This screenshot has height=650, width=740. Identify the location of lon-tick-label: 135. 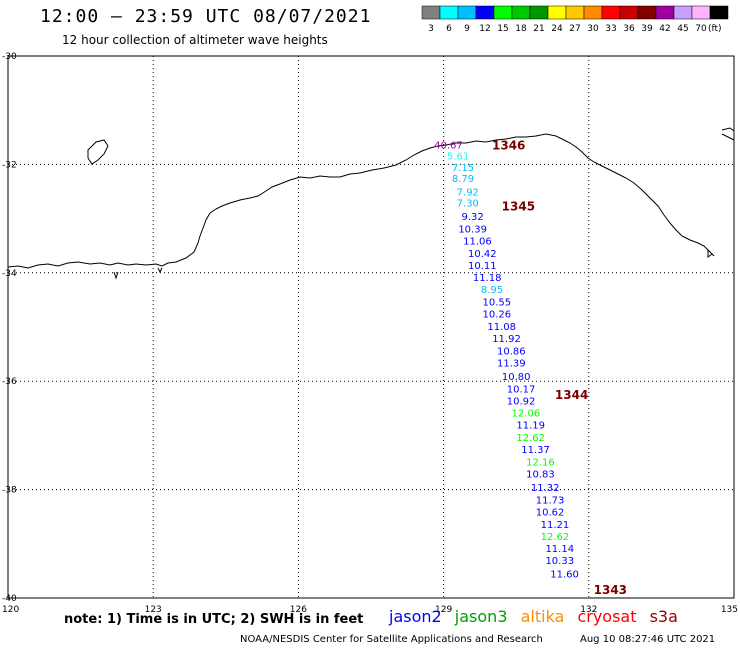
(729, 610).